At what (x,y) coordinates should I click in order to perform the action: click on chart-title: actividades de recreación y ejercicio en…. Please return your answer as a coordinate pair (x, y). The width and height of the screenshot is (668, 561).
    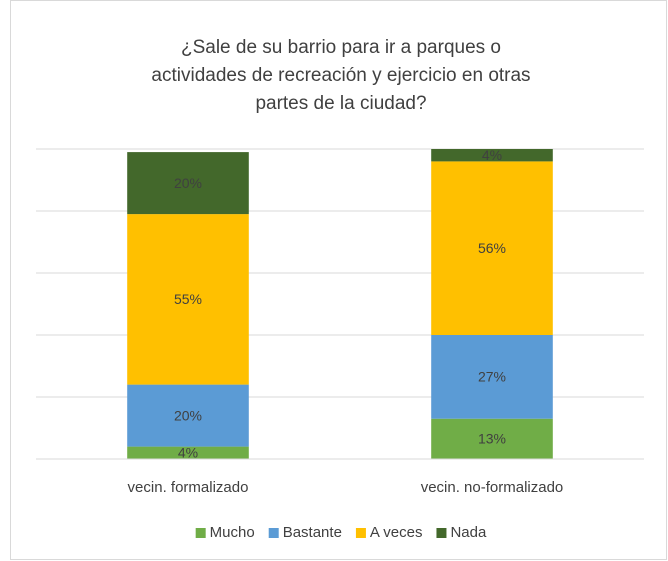
    Looking at the image, I should click on (340, 75).